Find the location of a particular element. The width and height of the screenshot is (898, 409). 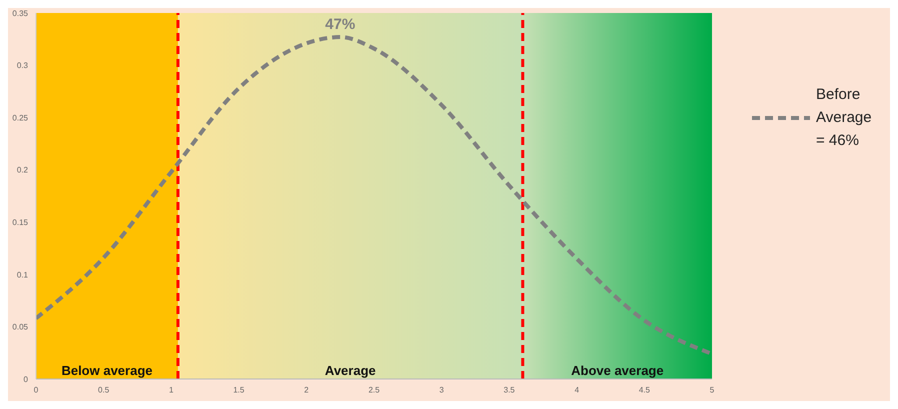

y-tick-label: 0.1 is located at coordinates (22, 275).